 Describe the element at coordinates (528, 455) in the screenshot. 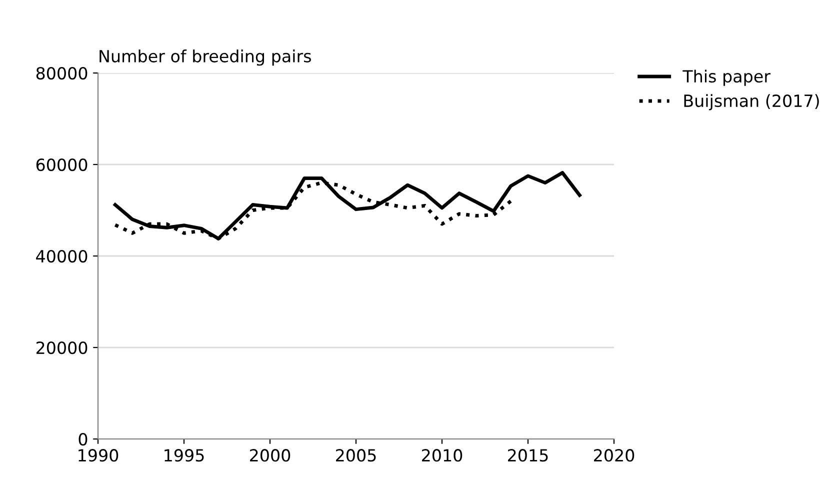

I see `x-tick-label: 2015` at that location.